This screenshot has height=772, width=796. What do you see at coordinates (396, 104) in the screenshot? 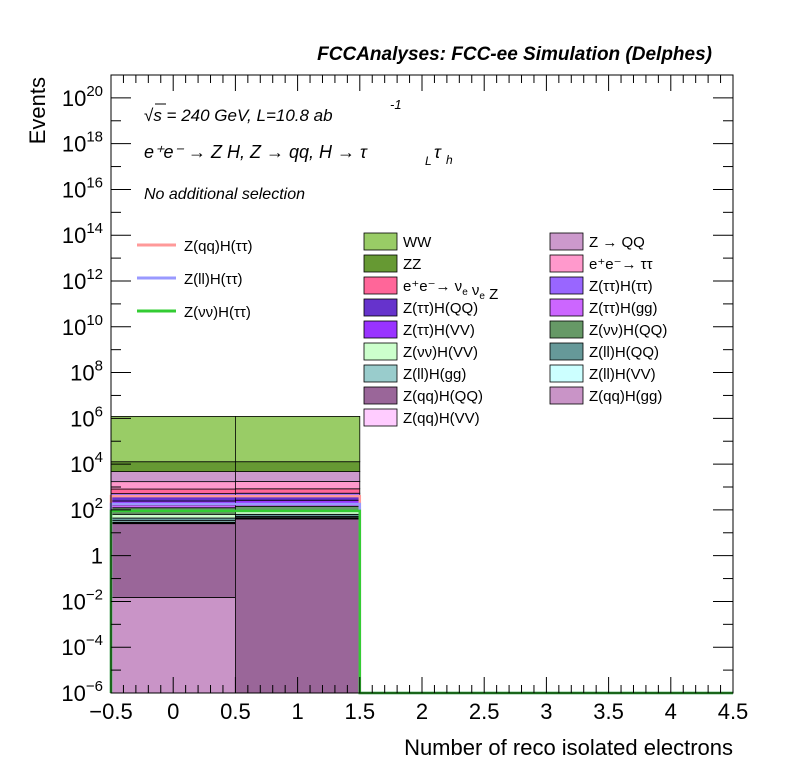
I see `energy-exponent: -1` at bounding box center [396, 104].